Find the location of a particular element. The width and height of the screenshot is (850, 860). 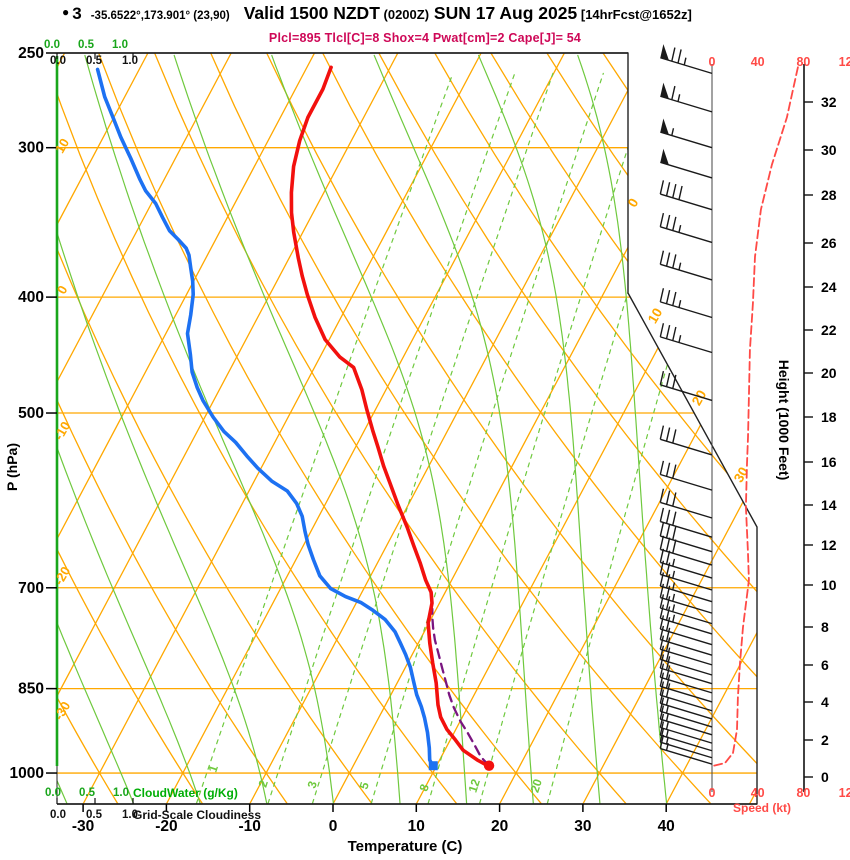

forecast-info: [14hrFcst@1652z] is located at coordinates (636, 14).